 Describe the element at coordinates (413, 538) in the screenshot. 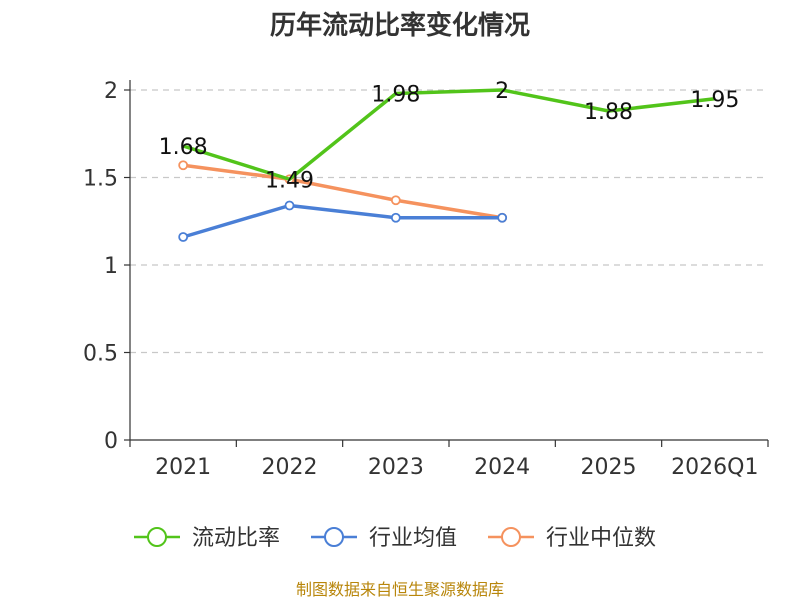

I see `legend-label: 行业均值` at that location.